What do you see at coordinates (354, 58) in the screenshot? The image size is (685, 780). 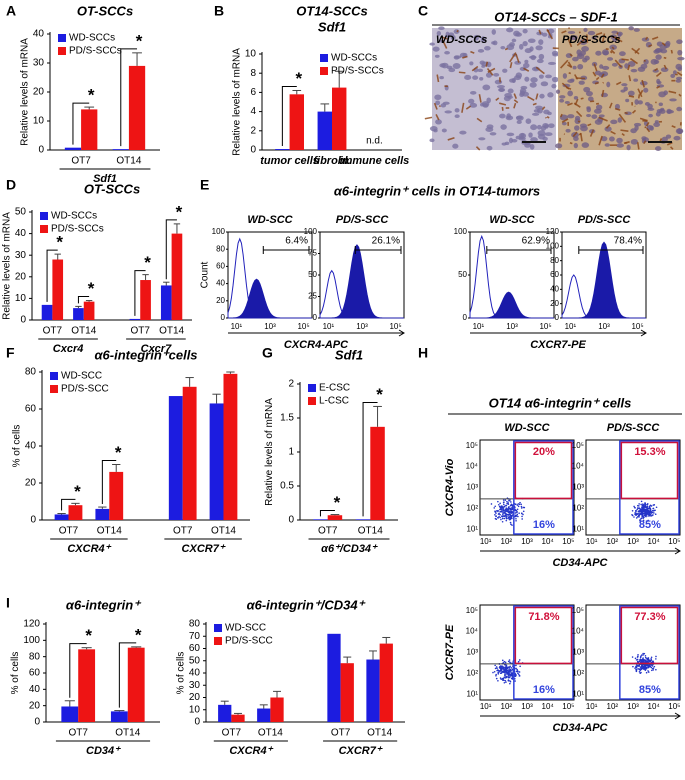 I see `legend-label: WD-SCCs` at bounding box center [354, 58].